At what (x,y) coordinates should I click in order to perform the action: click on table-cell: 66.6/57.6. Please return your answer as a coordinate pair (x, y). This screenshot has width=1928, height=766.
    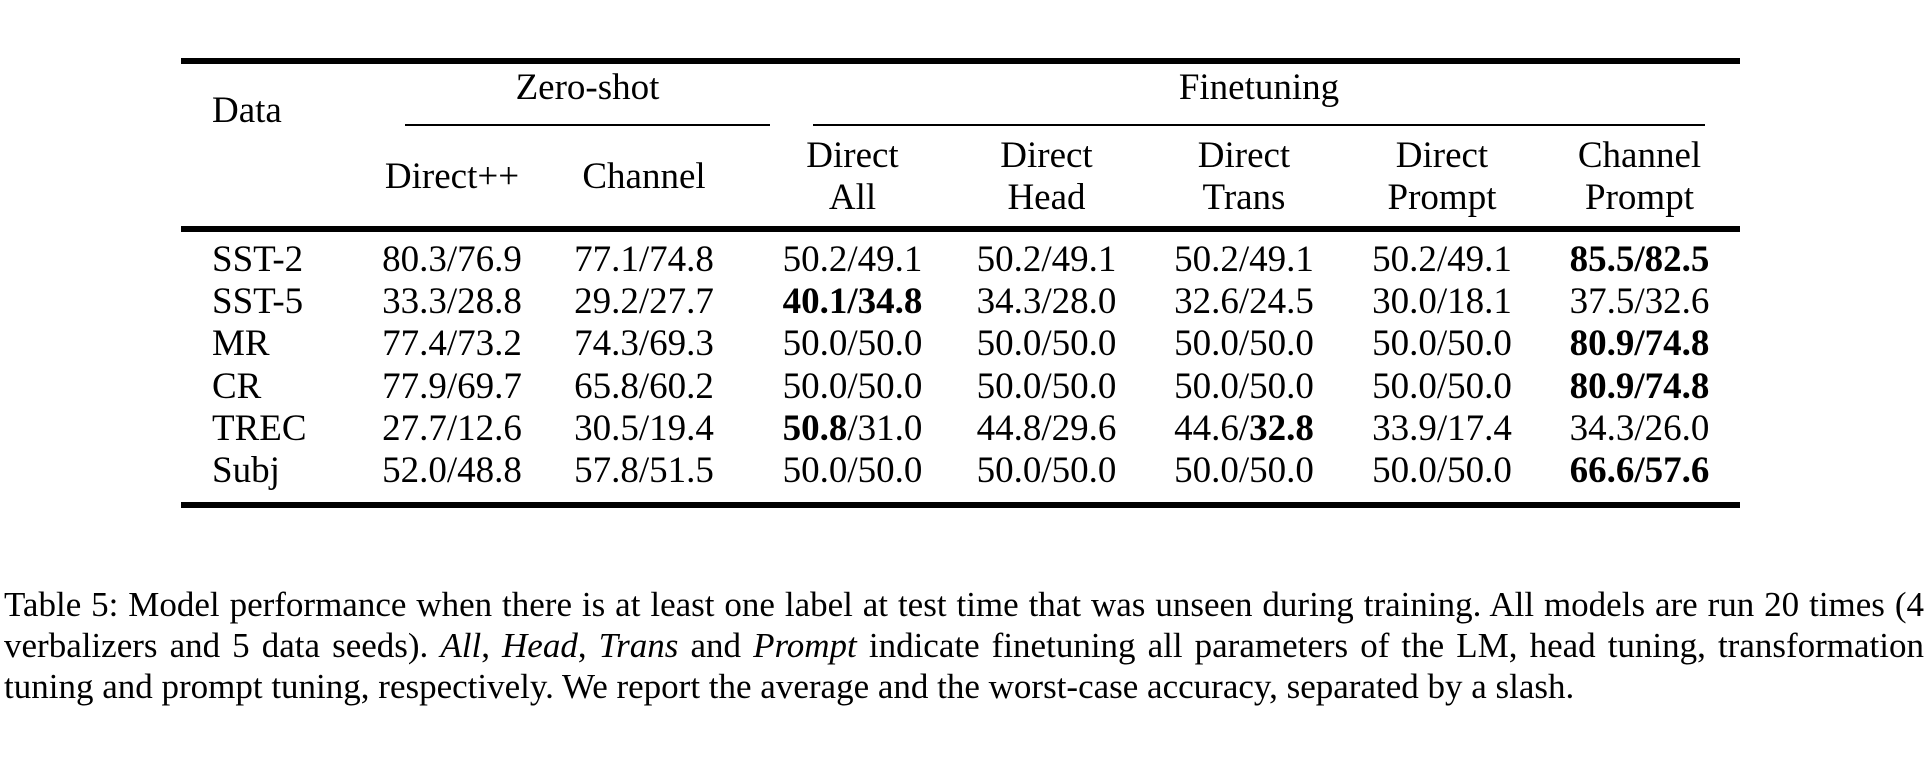
    Looking at the image, I should click on (1639, 471).